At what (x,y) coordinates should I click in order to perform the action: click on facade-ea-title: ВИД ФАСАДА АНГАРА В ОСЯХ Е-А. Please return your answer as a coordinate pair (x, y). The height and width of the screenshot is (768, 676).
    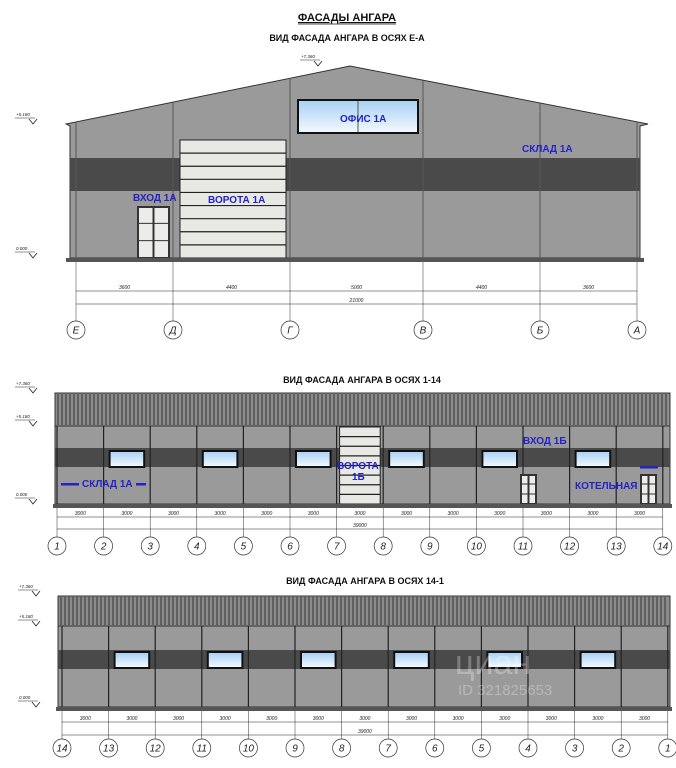
    Looking at the image, I should click on (347, 38).